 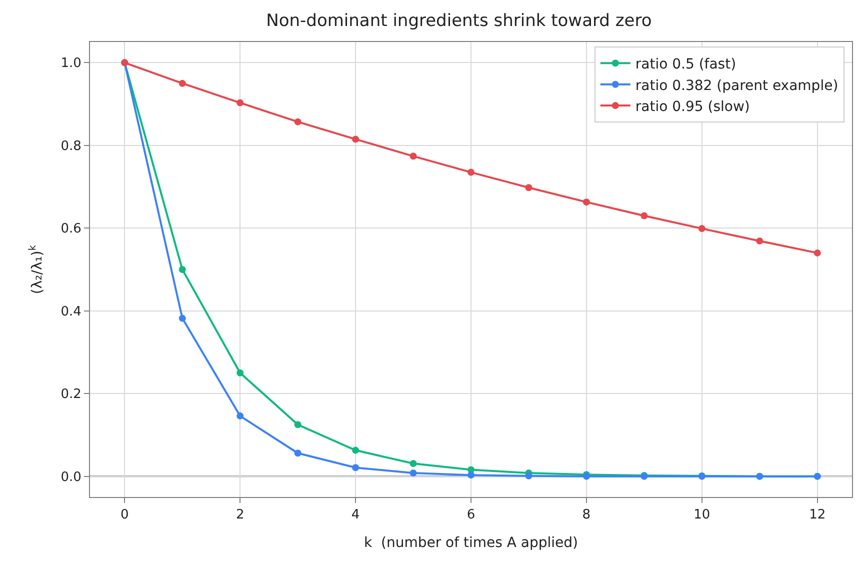 What do you see at coordinates (586, 515) in the screenshot?
I see `x-tick-label: 8` at bounding box center [586, 515].